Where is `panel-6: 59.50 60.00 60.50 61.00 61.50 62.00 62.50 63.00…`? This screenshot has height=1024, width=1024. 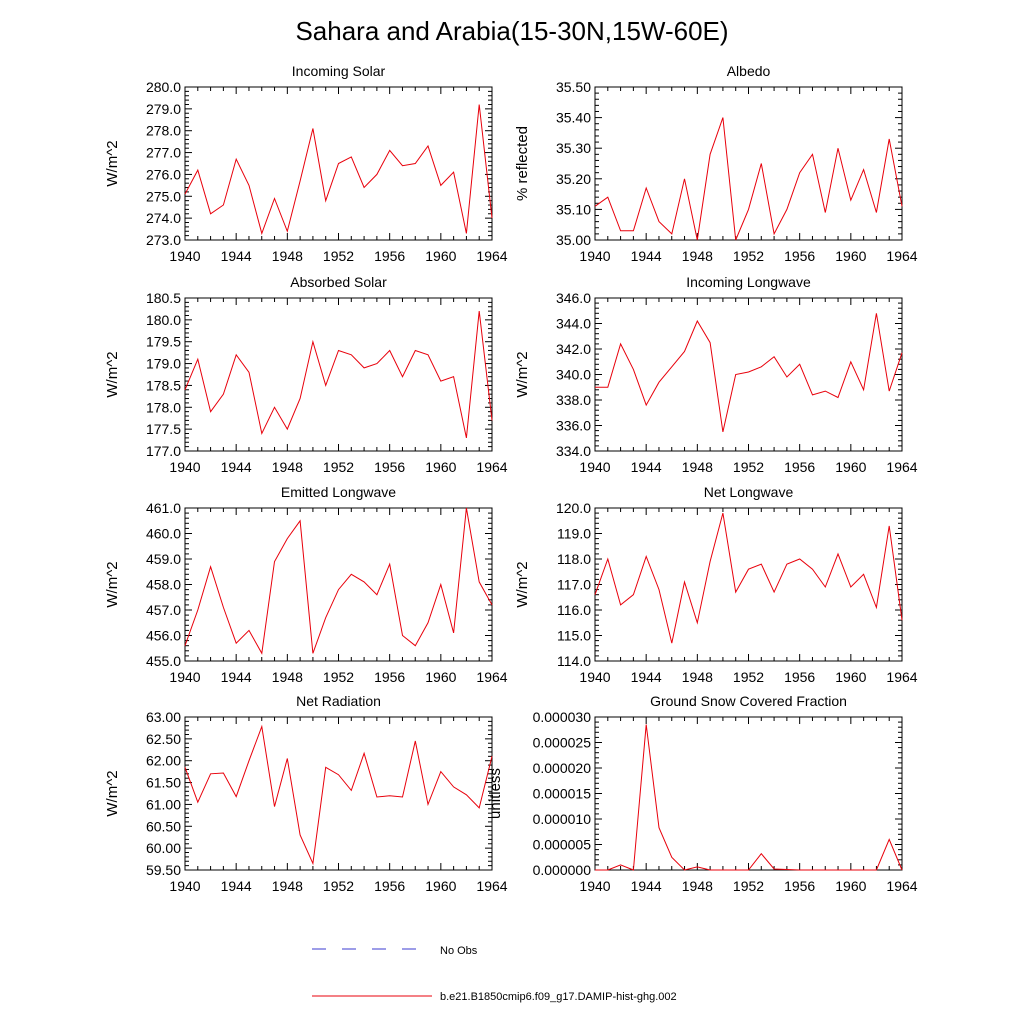 panel-6: 59.50 60.00 60.50 61.00 61.50 62.00 62.50 63.00… is located at coordinates (306, 793).